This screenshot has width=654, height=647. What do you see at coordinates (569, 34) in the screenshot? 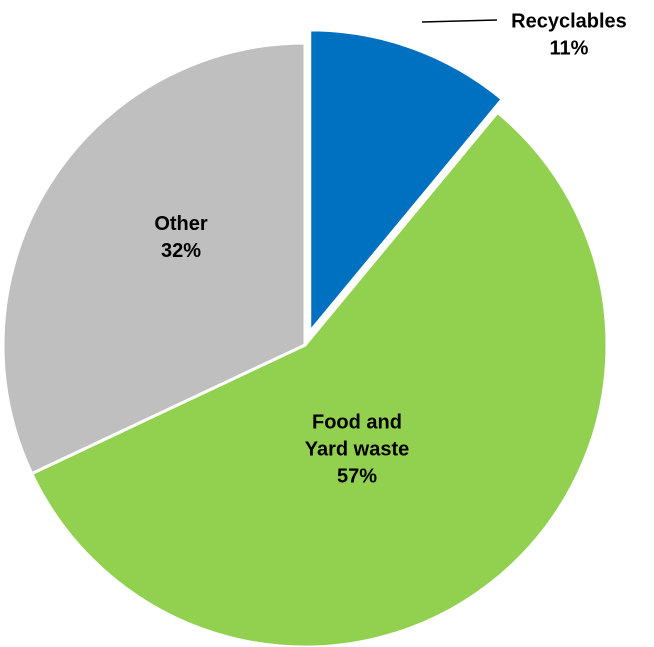
I see `slice-recyclables-label: Recyclables 11%` at bounding box center [569, 34].